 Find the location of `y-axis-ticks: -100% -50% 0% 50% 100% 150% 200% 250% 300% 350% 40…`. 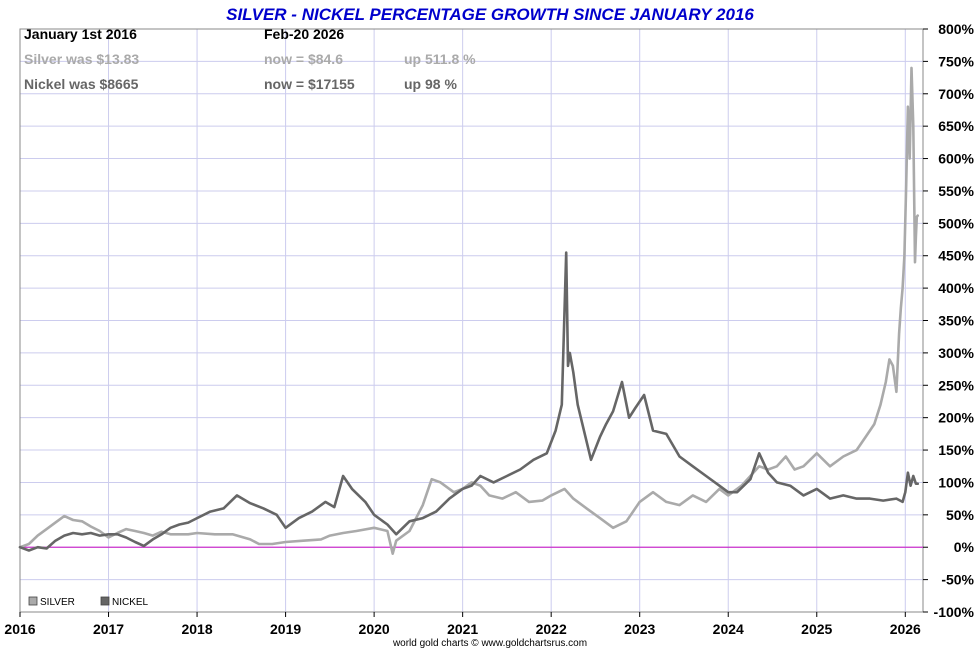

y-axis-ticks: -100% -50% 0% 50% 100% 150% 200% 250% 300% 350% 40… is located at coordinates (949, 320).